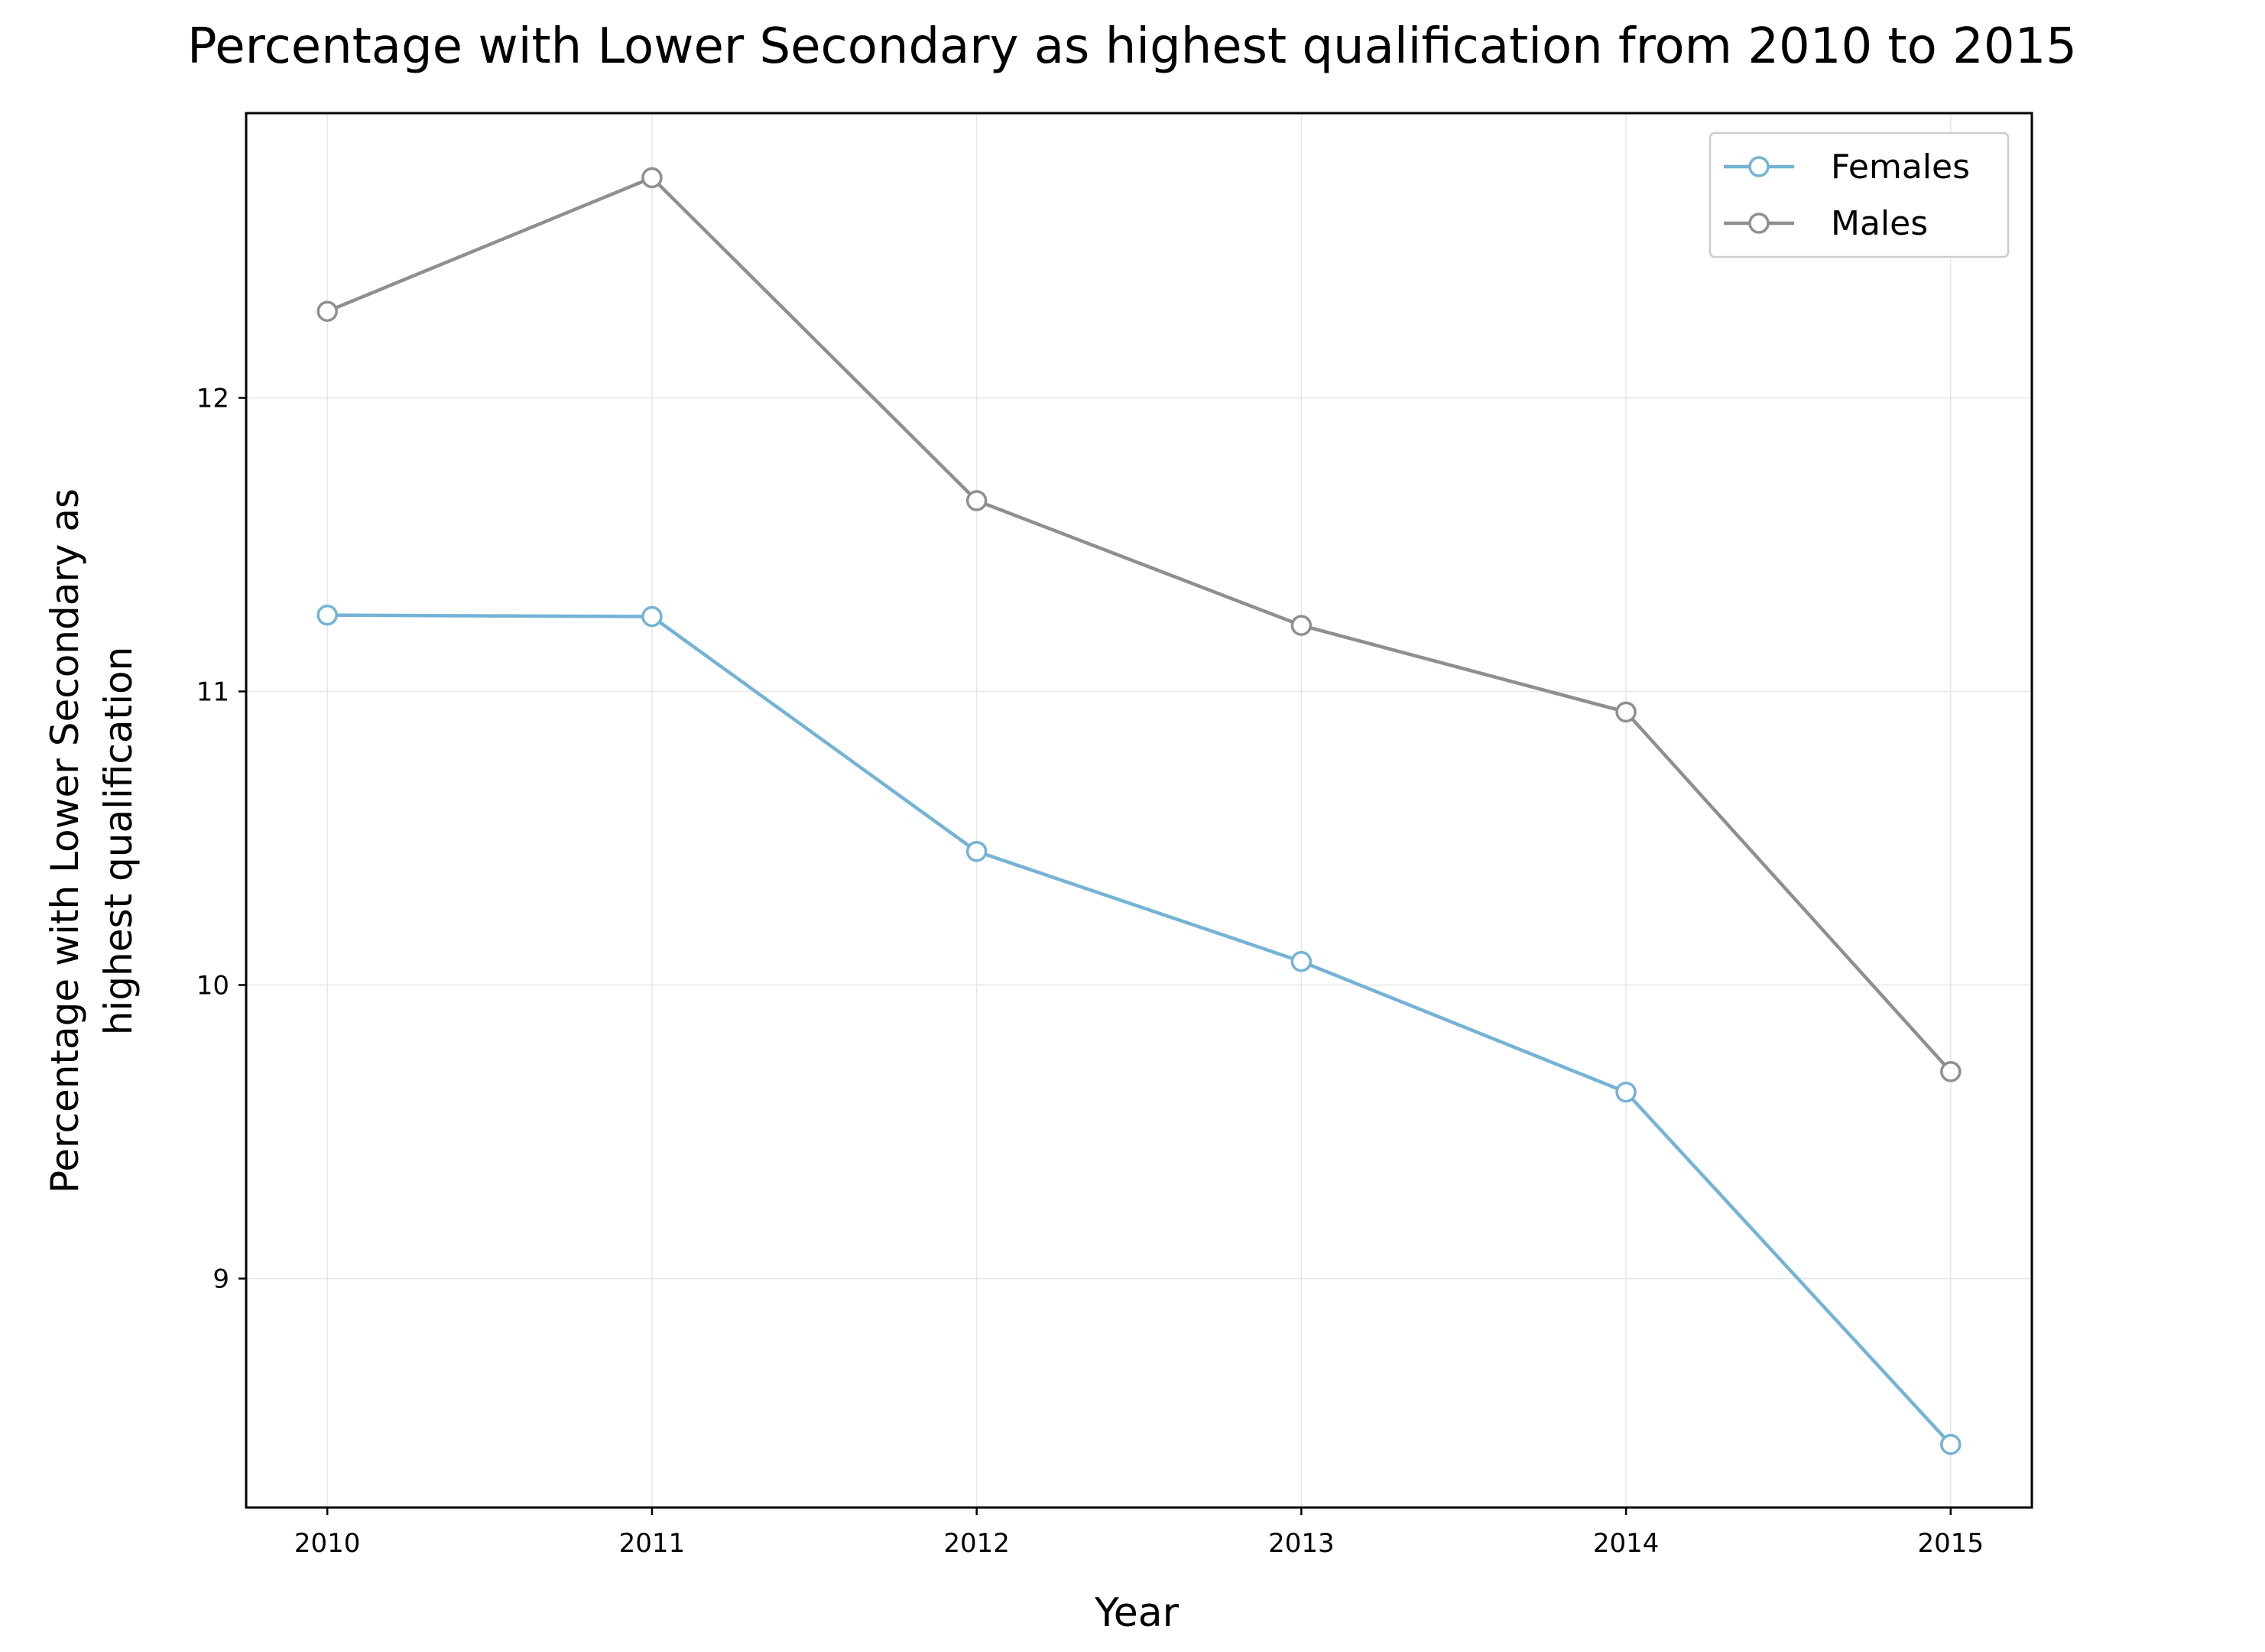 The width and height of the screenshot is (2265, 1652). I want to click on legend-item-males: Males, so click(1826, 223).